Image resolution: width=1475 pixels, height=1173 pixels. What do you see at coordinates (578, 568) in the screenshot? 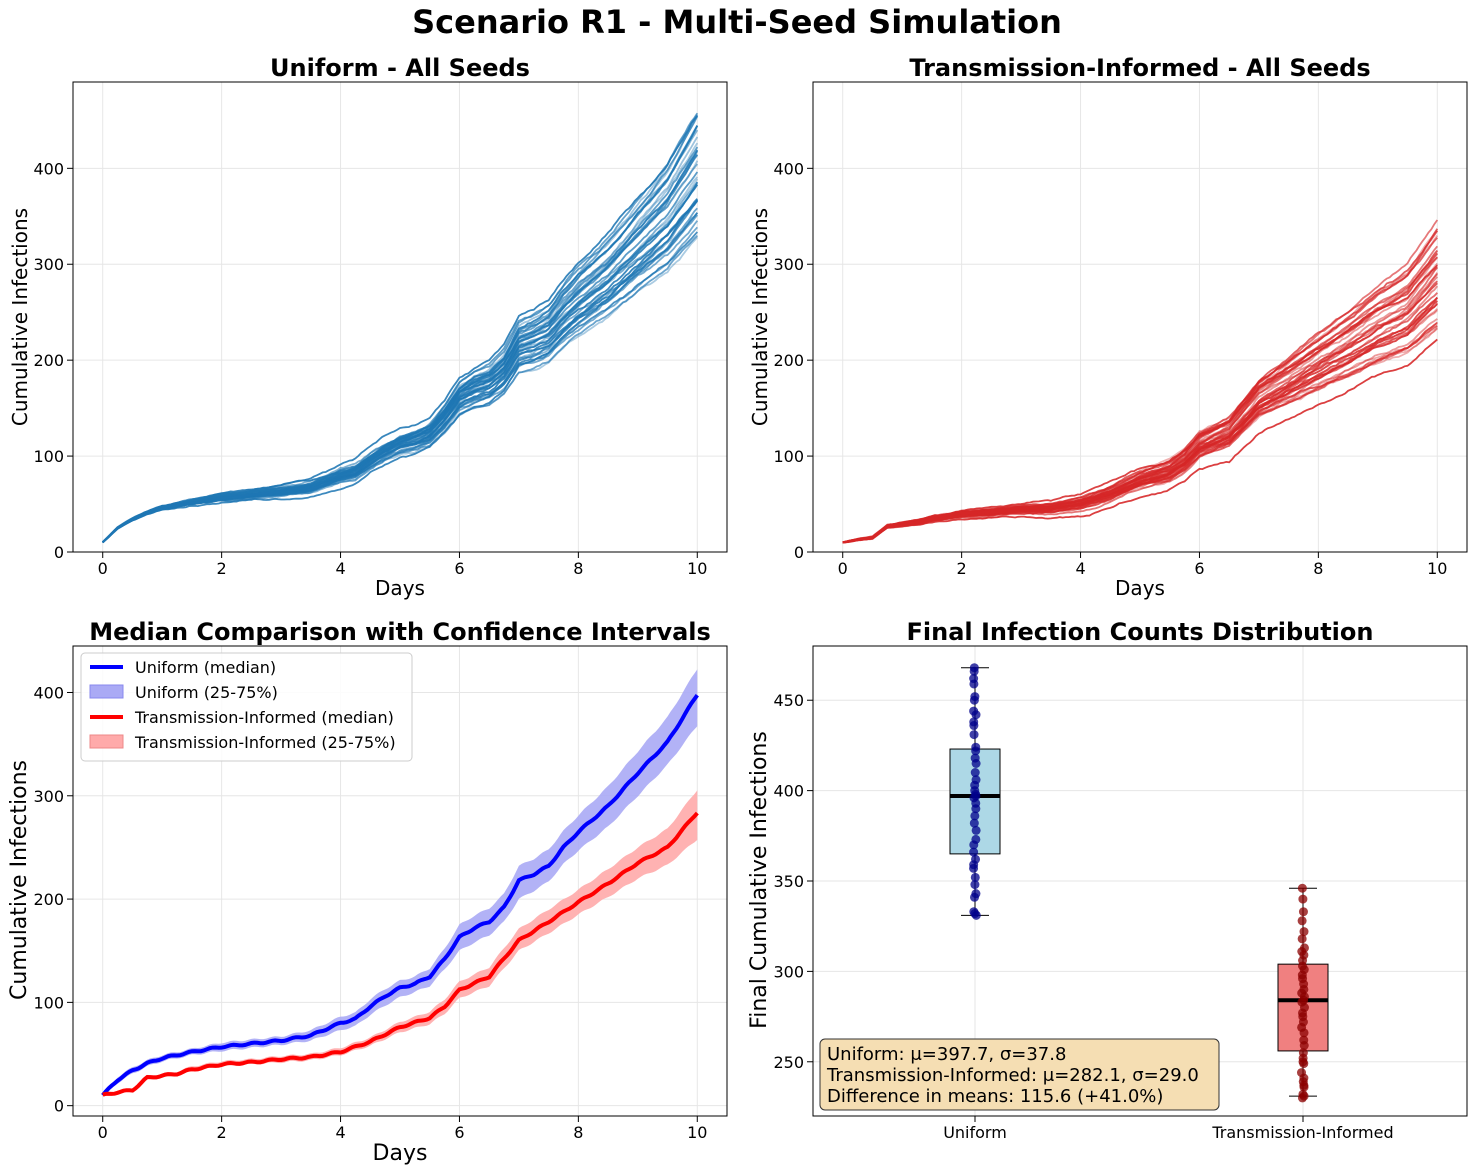
I see `x-tick-label: 8` at bounding box center [578, 568].